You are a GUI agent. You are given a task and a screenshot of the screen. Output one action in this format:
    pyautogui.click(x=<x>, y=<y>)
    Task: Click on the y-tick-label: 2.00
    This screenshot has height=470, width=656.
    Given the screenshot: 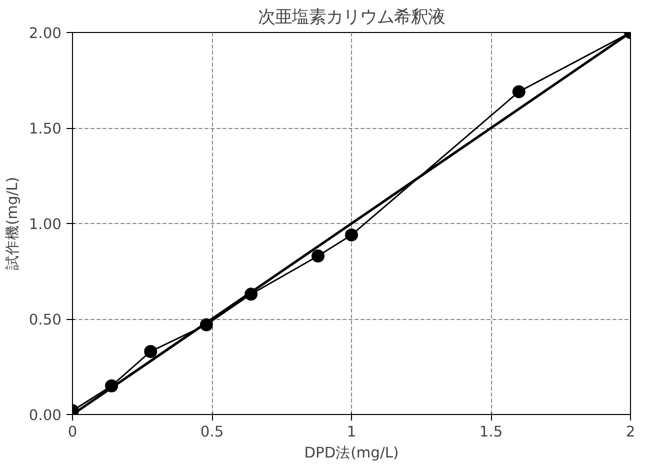 What is the action you would take?
    pyautogui.click(x=45, y=33)
    